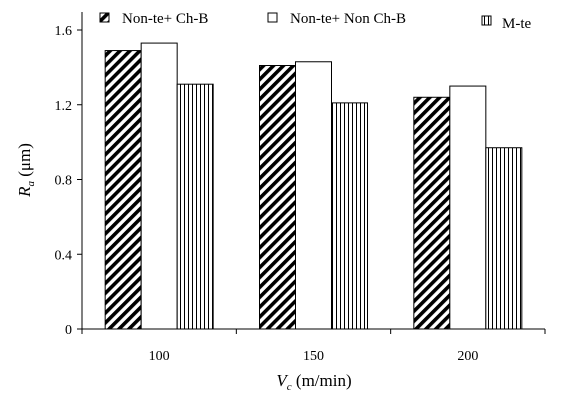 The height and width of the screenshot is (394, 565). What do you see at coordinates (64, 31) in the screenshot?
I see `y-tick-label: 1.6` at bounding box center [64, 31].